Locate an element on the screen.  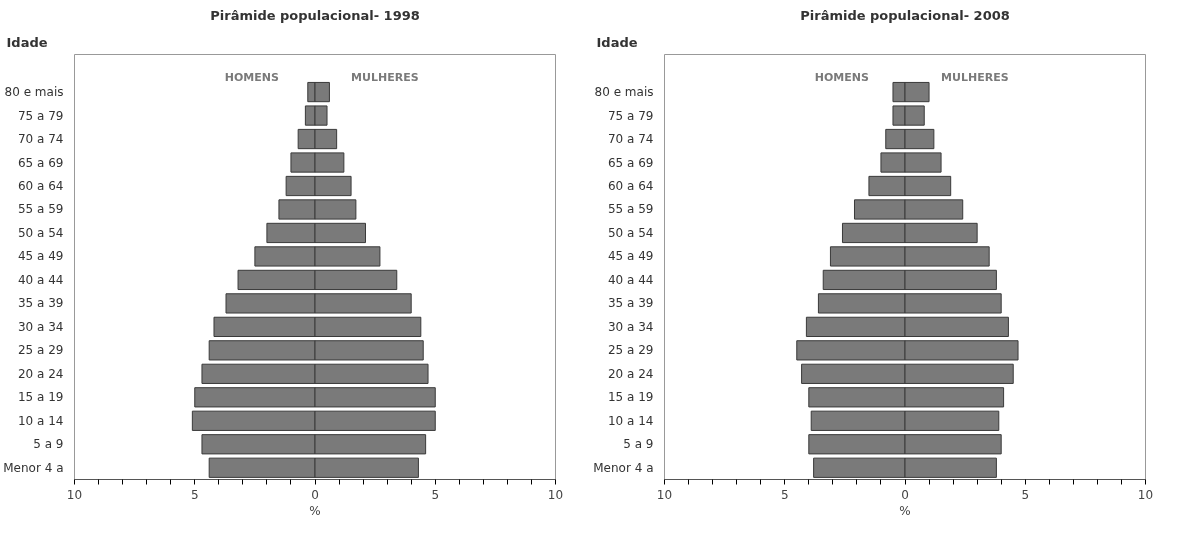
chart-title: Pirâmide populacional- 2008 is located at coordinates (905, 15).